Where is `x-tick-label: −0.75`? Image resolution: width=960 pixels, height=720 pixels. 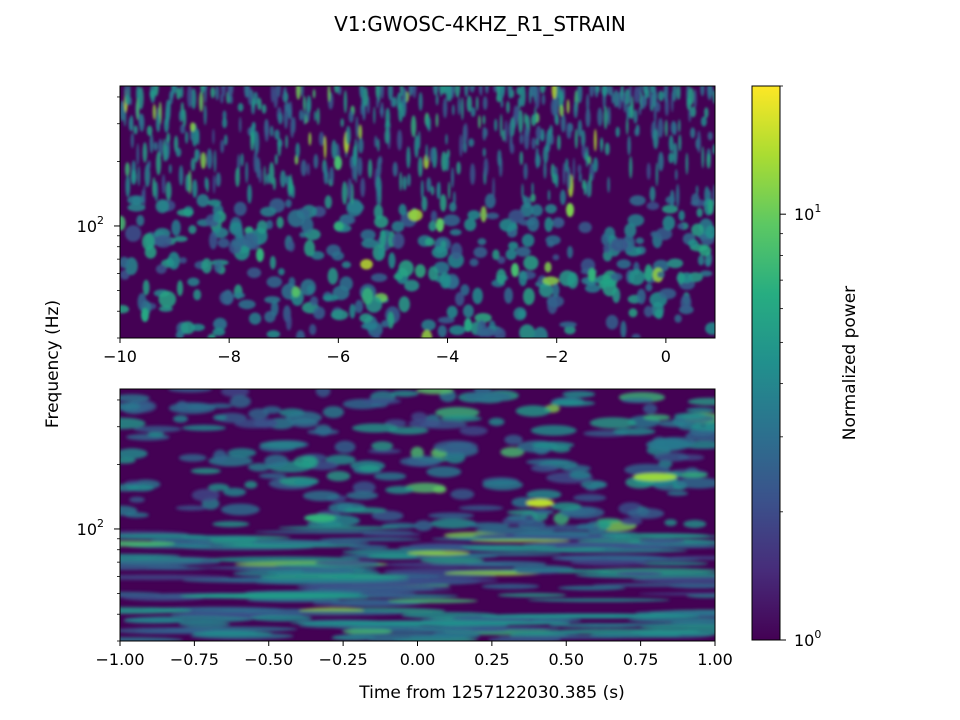
x-tick-label: −0.75 is located at coordinates (194, 659).